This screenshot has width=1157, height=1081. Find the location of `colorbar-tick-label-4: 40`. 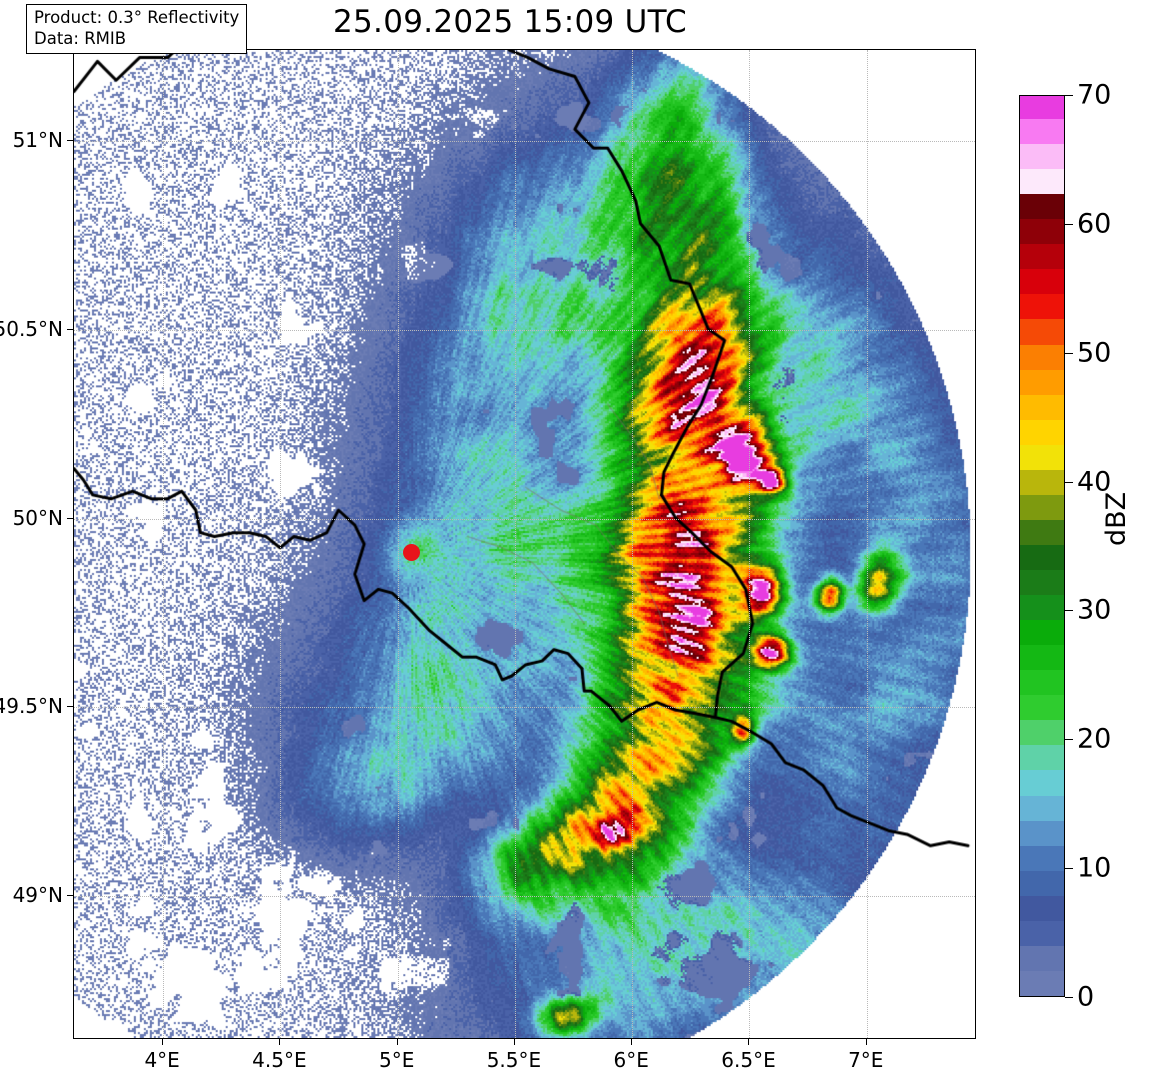

colorbar-tick-label-4: 40 is located at coordinates (1094, 482).